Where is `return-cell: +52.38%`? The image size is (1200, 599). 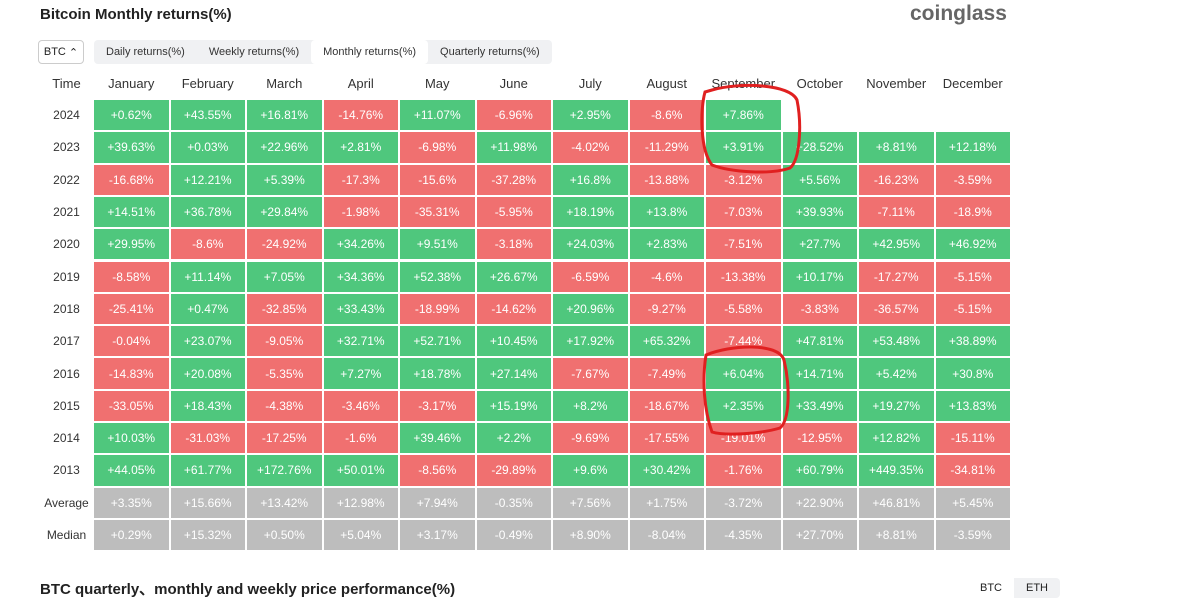
return-cell: +52.38% is located at coordinates (437, 276).